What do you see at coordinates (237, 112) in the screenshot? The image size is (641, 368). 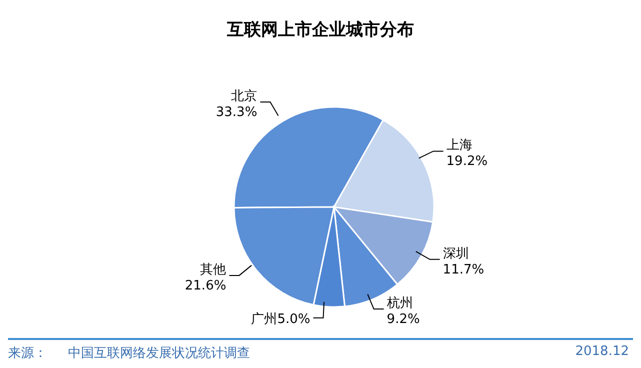 I see `data-label: 33.3%` at bounding box center [237, 112].